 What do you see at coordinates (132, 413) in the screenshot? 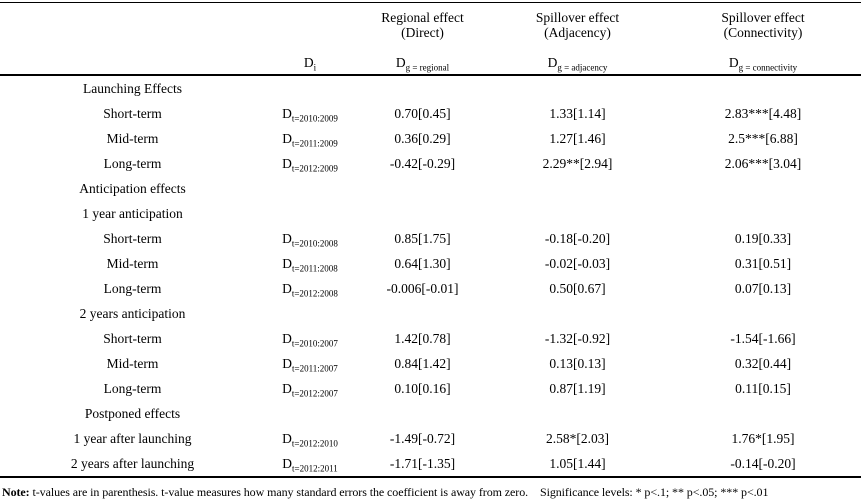
I see `row-label: Postponed effects` at bounding box center [132, 413].